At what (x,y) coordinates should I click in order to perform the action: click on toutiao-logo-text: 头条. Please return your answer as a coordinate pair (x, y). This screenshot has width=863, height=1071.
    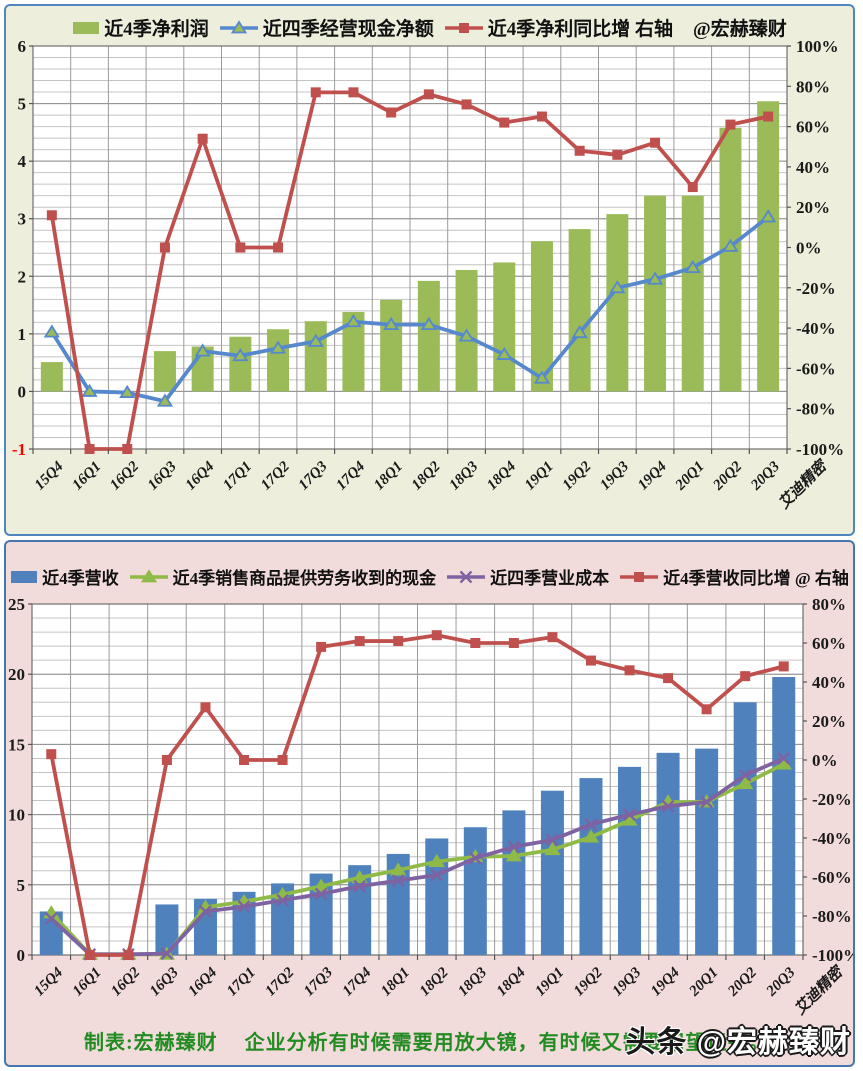
    Looking at the image, I should click on (656, 1042).